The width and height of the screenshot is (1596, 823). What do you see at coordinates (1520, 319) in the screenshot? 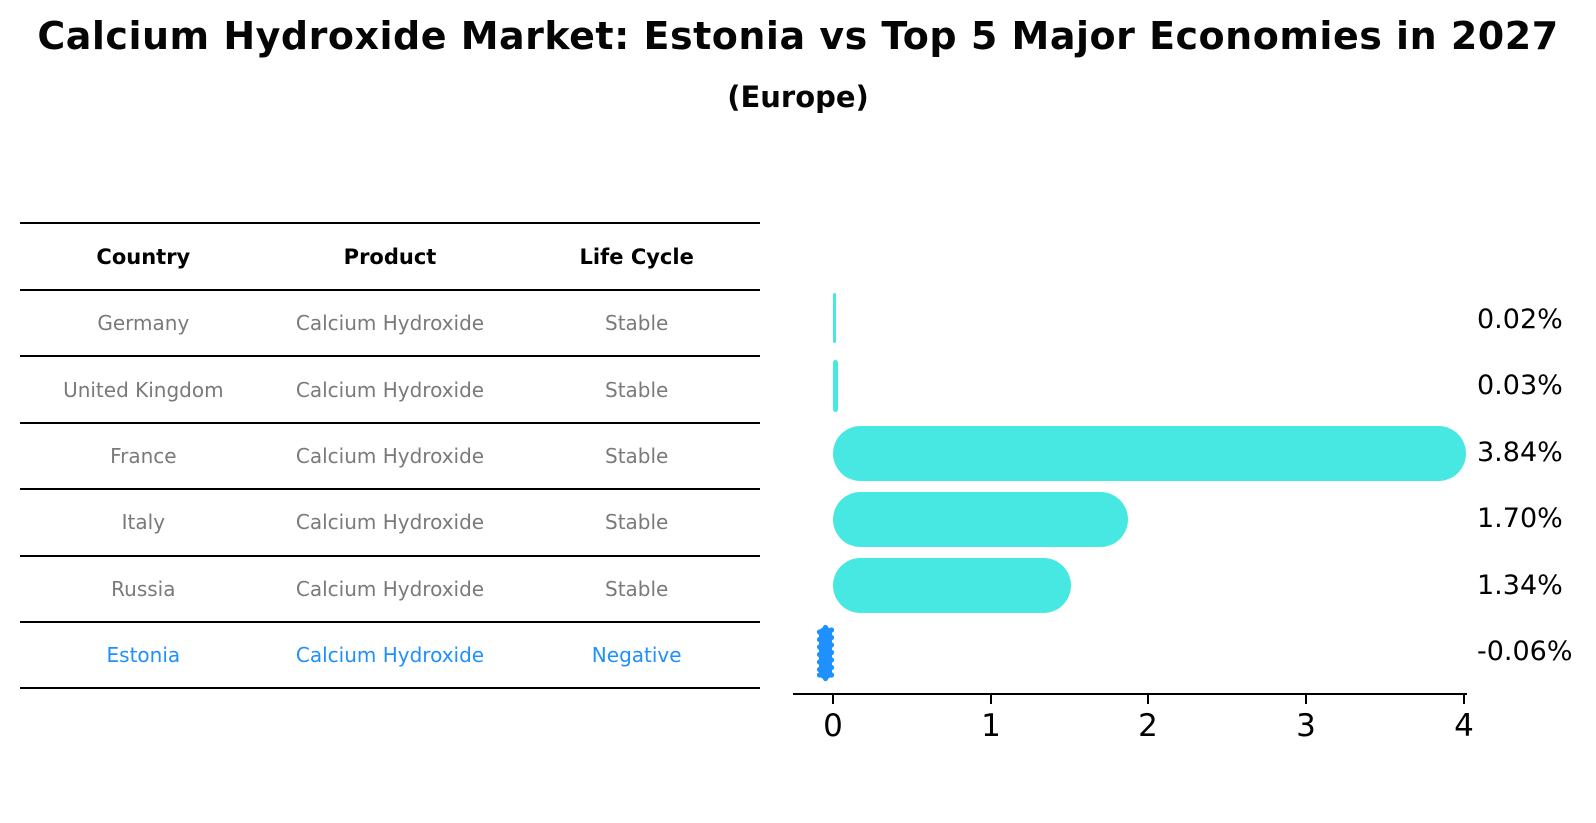
I see `value-label-germany: 0.02%` at bounding box center [1520, 319].